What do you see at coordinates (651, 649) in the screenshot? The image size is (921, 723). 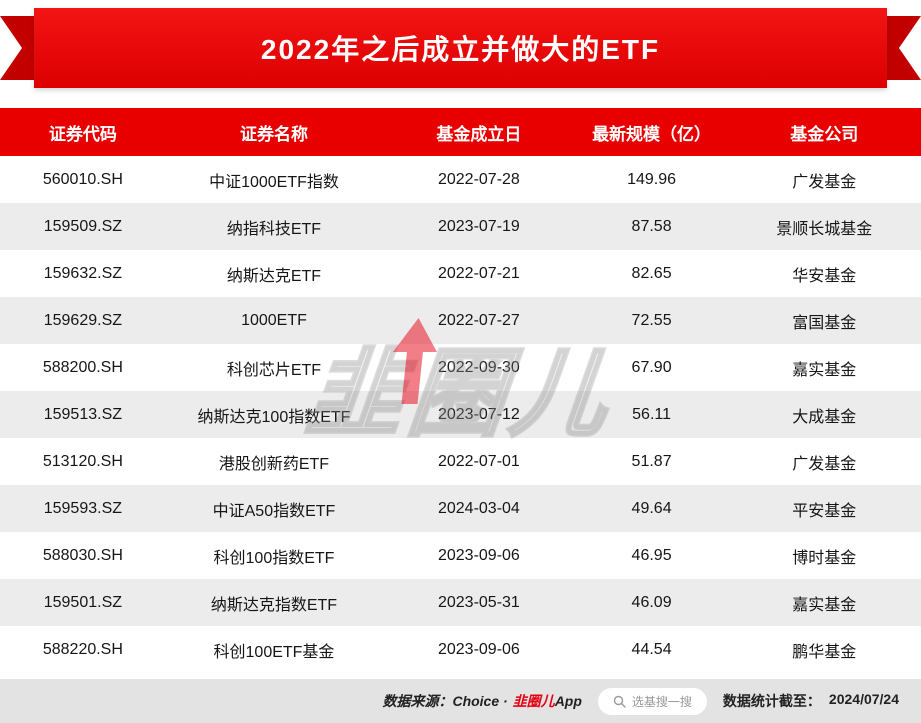 I see `table-cell: 44.54` at bounding box center [651, 649].